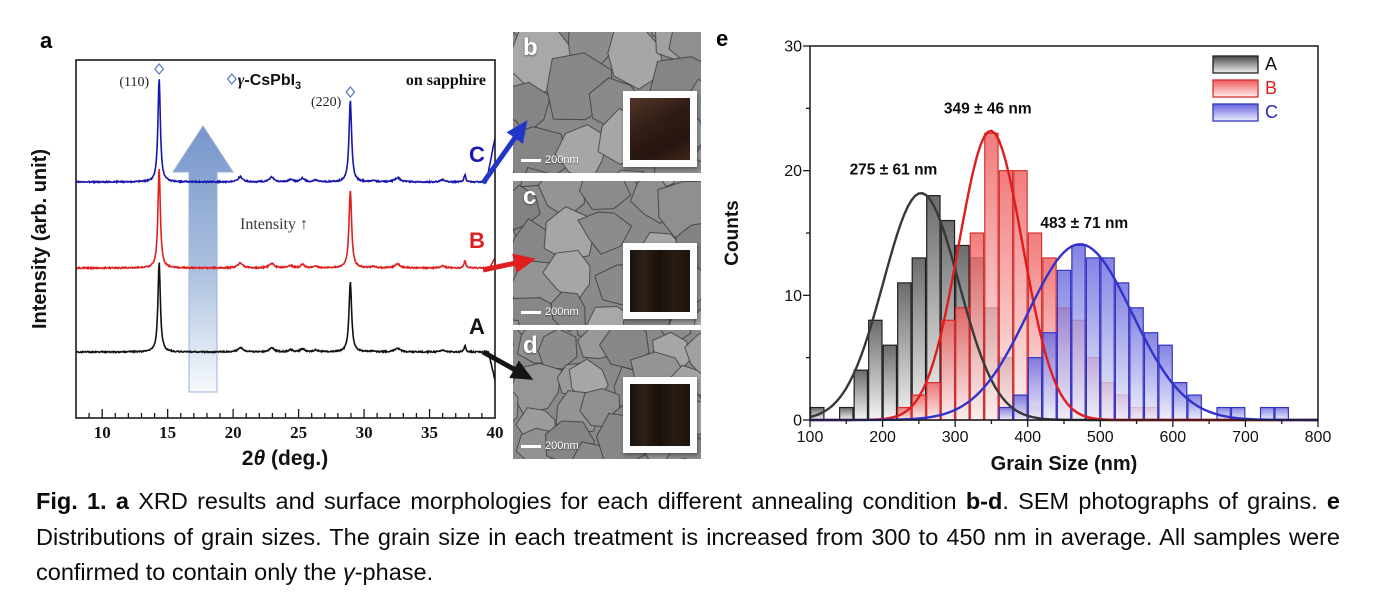 The image size is (1376, 615). Describe the element at coordinates (274, 224) in the screenshot. I see `intensity-note: Intensity ↑` at that location.